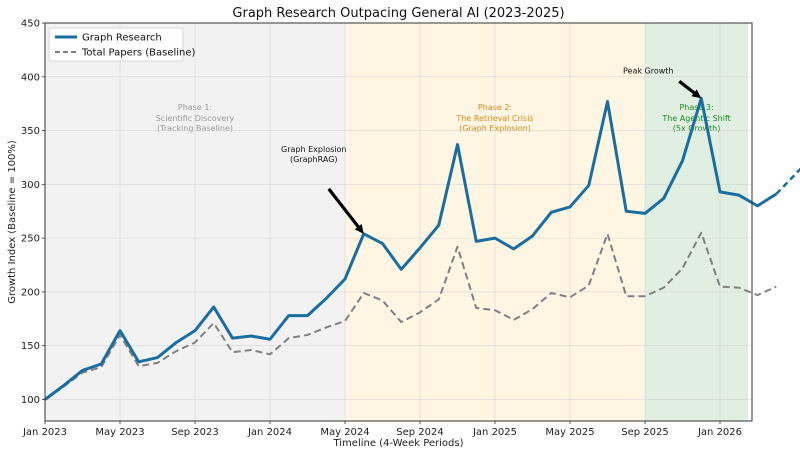 The width and height of the screenshot is (800, 457). Describe the element at coordinates (494, 432) in the screenshot. I see `x-tick-label: Jan 2025` at that location.